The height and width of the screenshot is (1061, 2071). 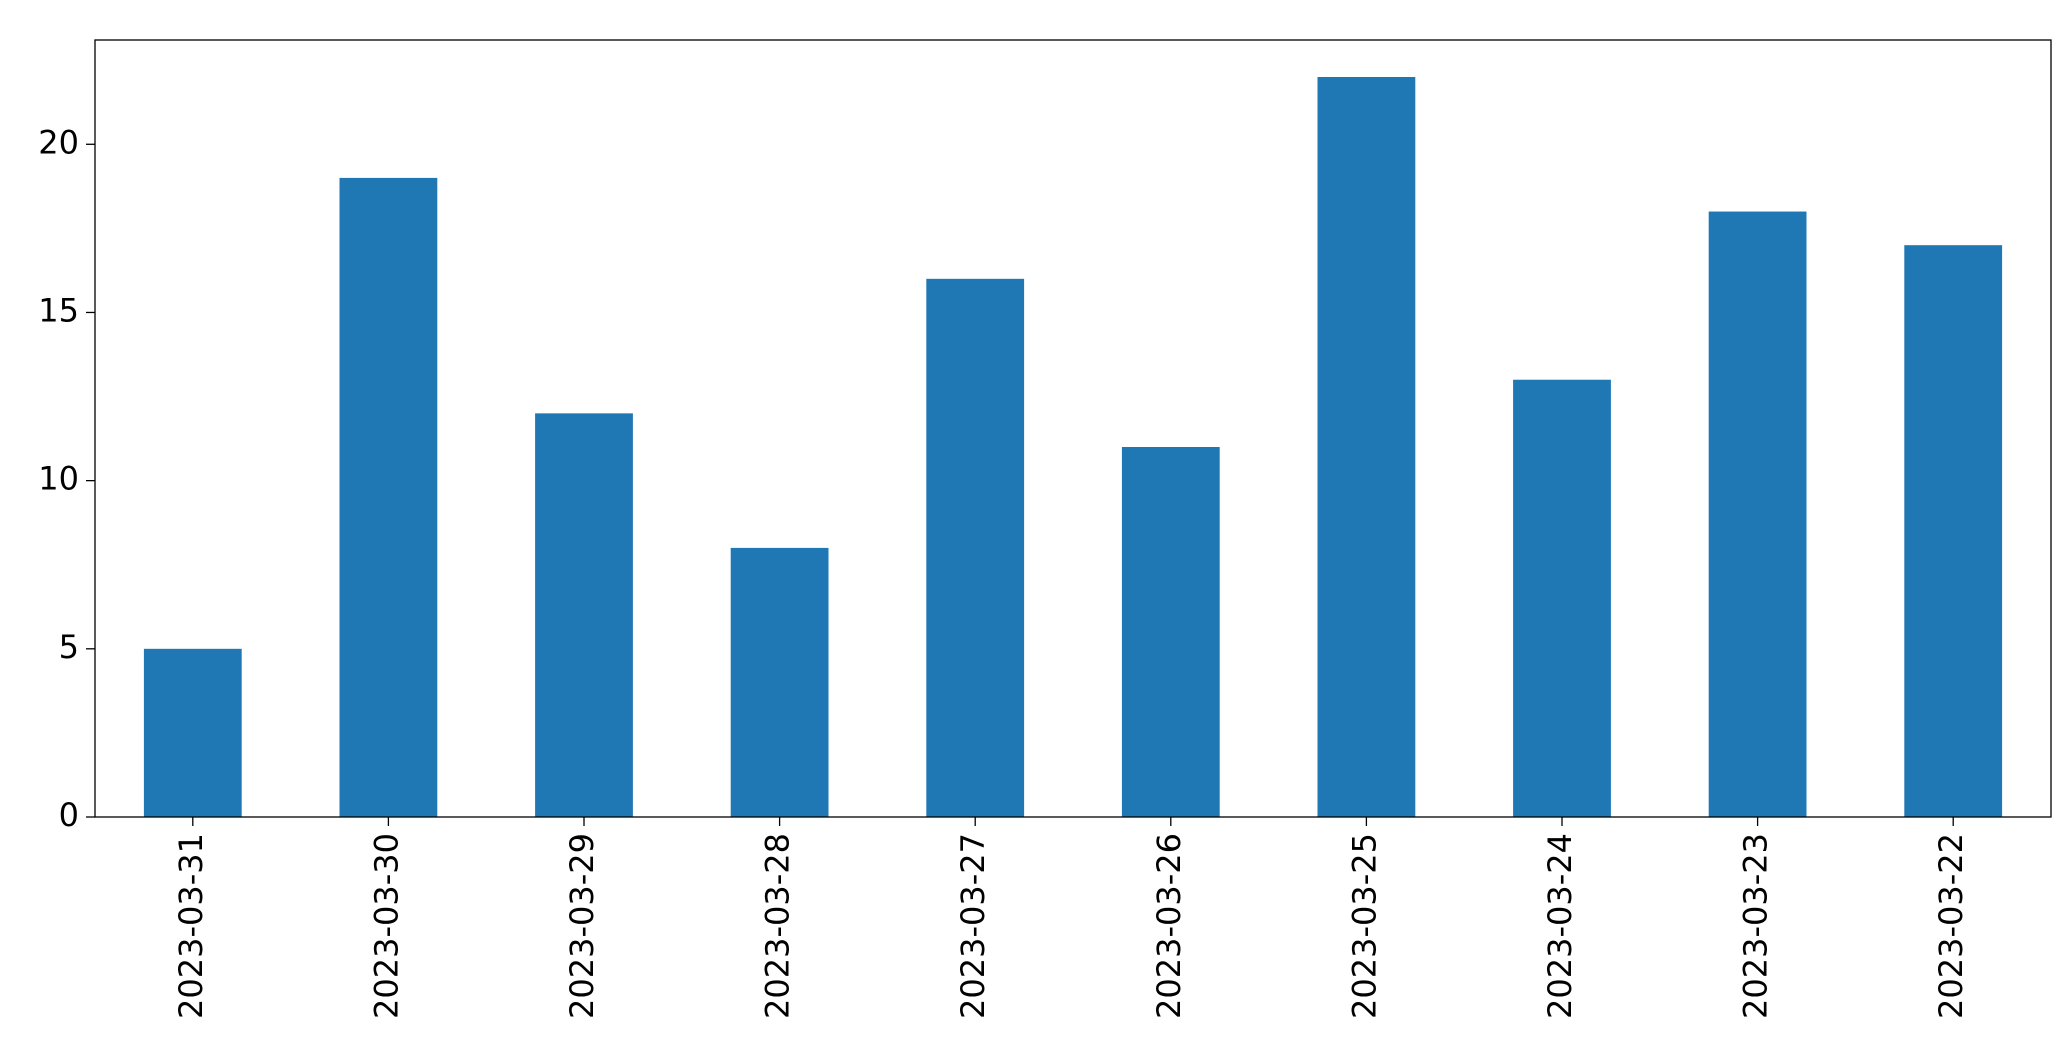 I want to click on x-tick-label: 2023-03-25, so click(x=1364, y=926).